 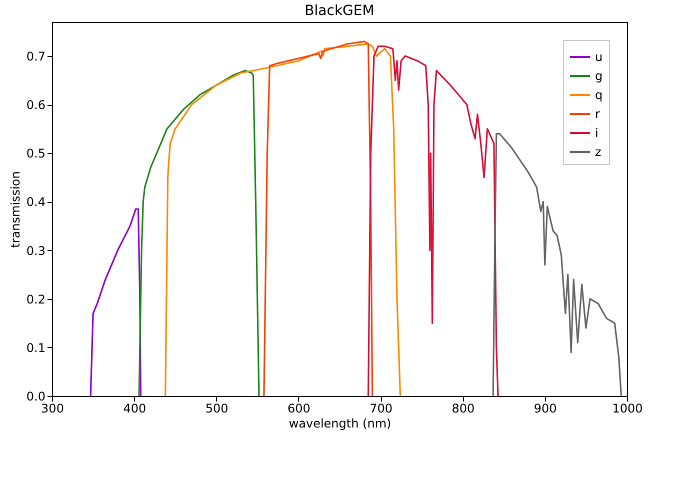 What do you see at coordinates (36, 57) in the screenshot?
I see `y-tick-label: 0.7` at bounding box center [36, 57].